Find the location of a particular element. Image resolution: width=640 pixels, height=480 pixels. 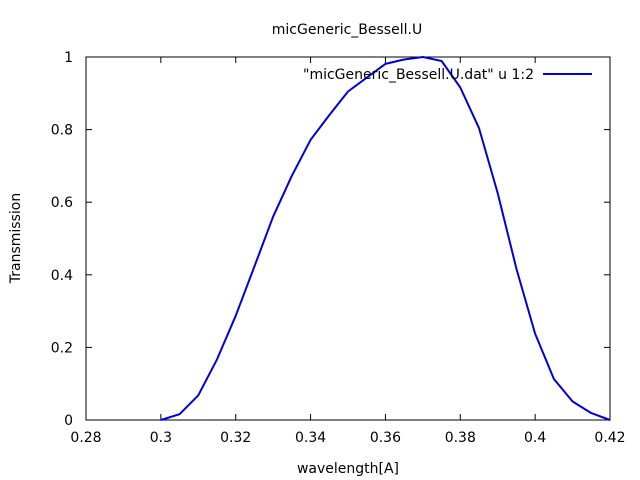

y-tick-label: 1 is located at coordinates (68, 58).